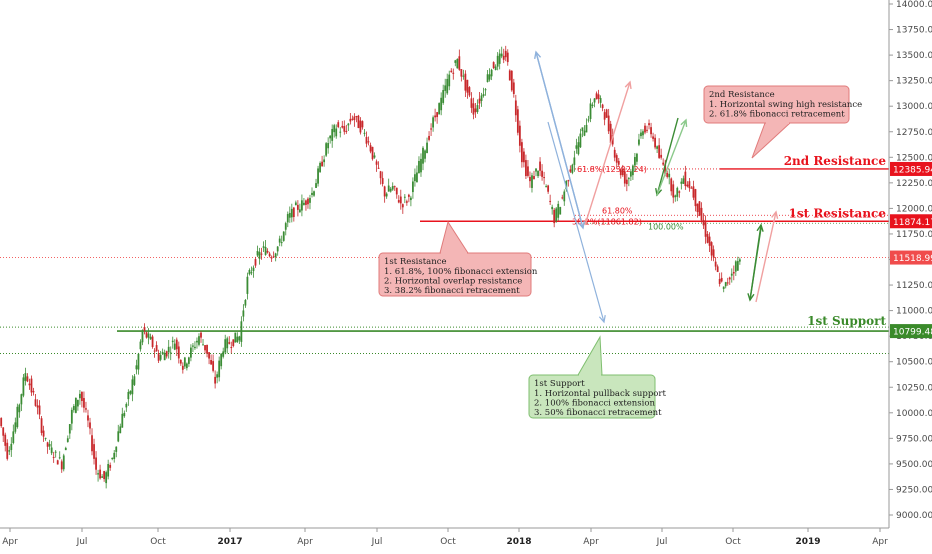 This screenshot has height=554, width=932. I want to click on y-tick-label: 9250.00, so click(914, 490).